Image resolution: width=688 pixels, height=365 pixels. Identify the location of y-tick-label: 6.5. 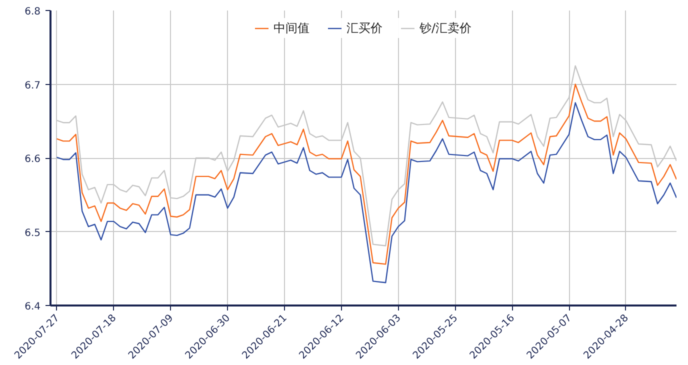
(32, 233).